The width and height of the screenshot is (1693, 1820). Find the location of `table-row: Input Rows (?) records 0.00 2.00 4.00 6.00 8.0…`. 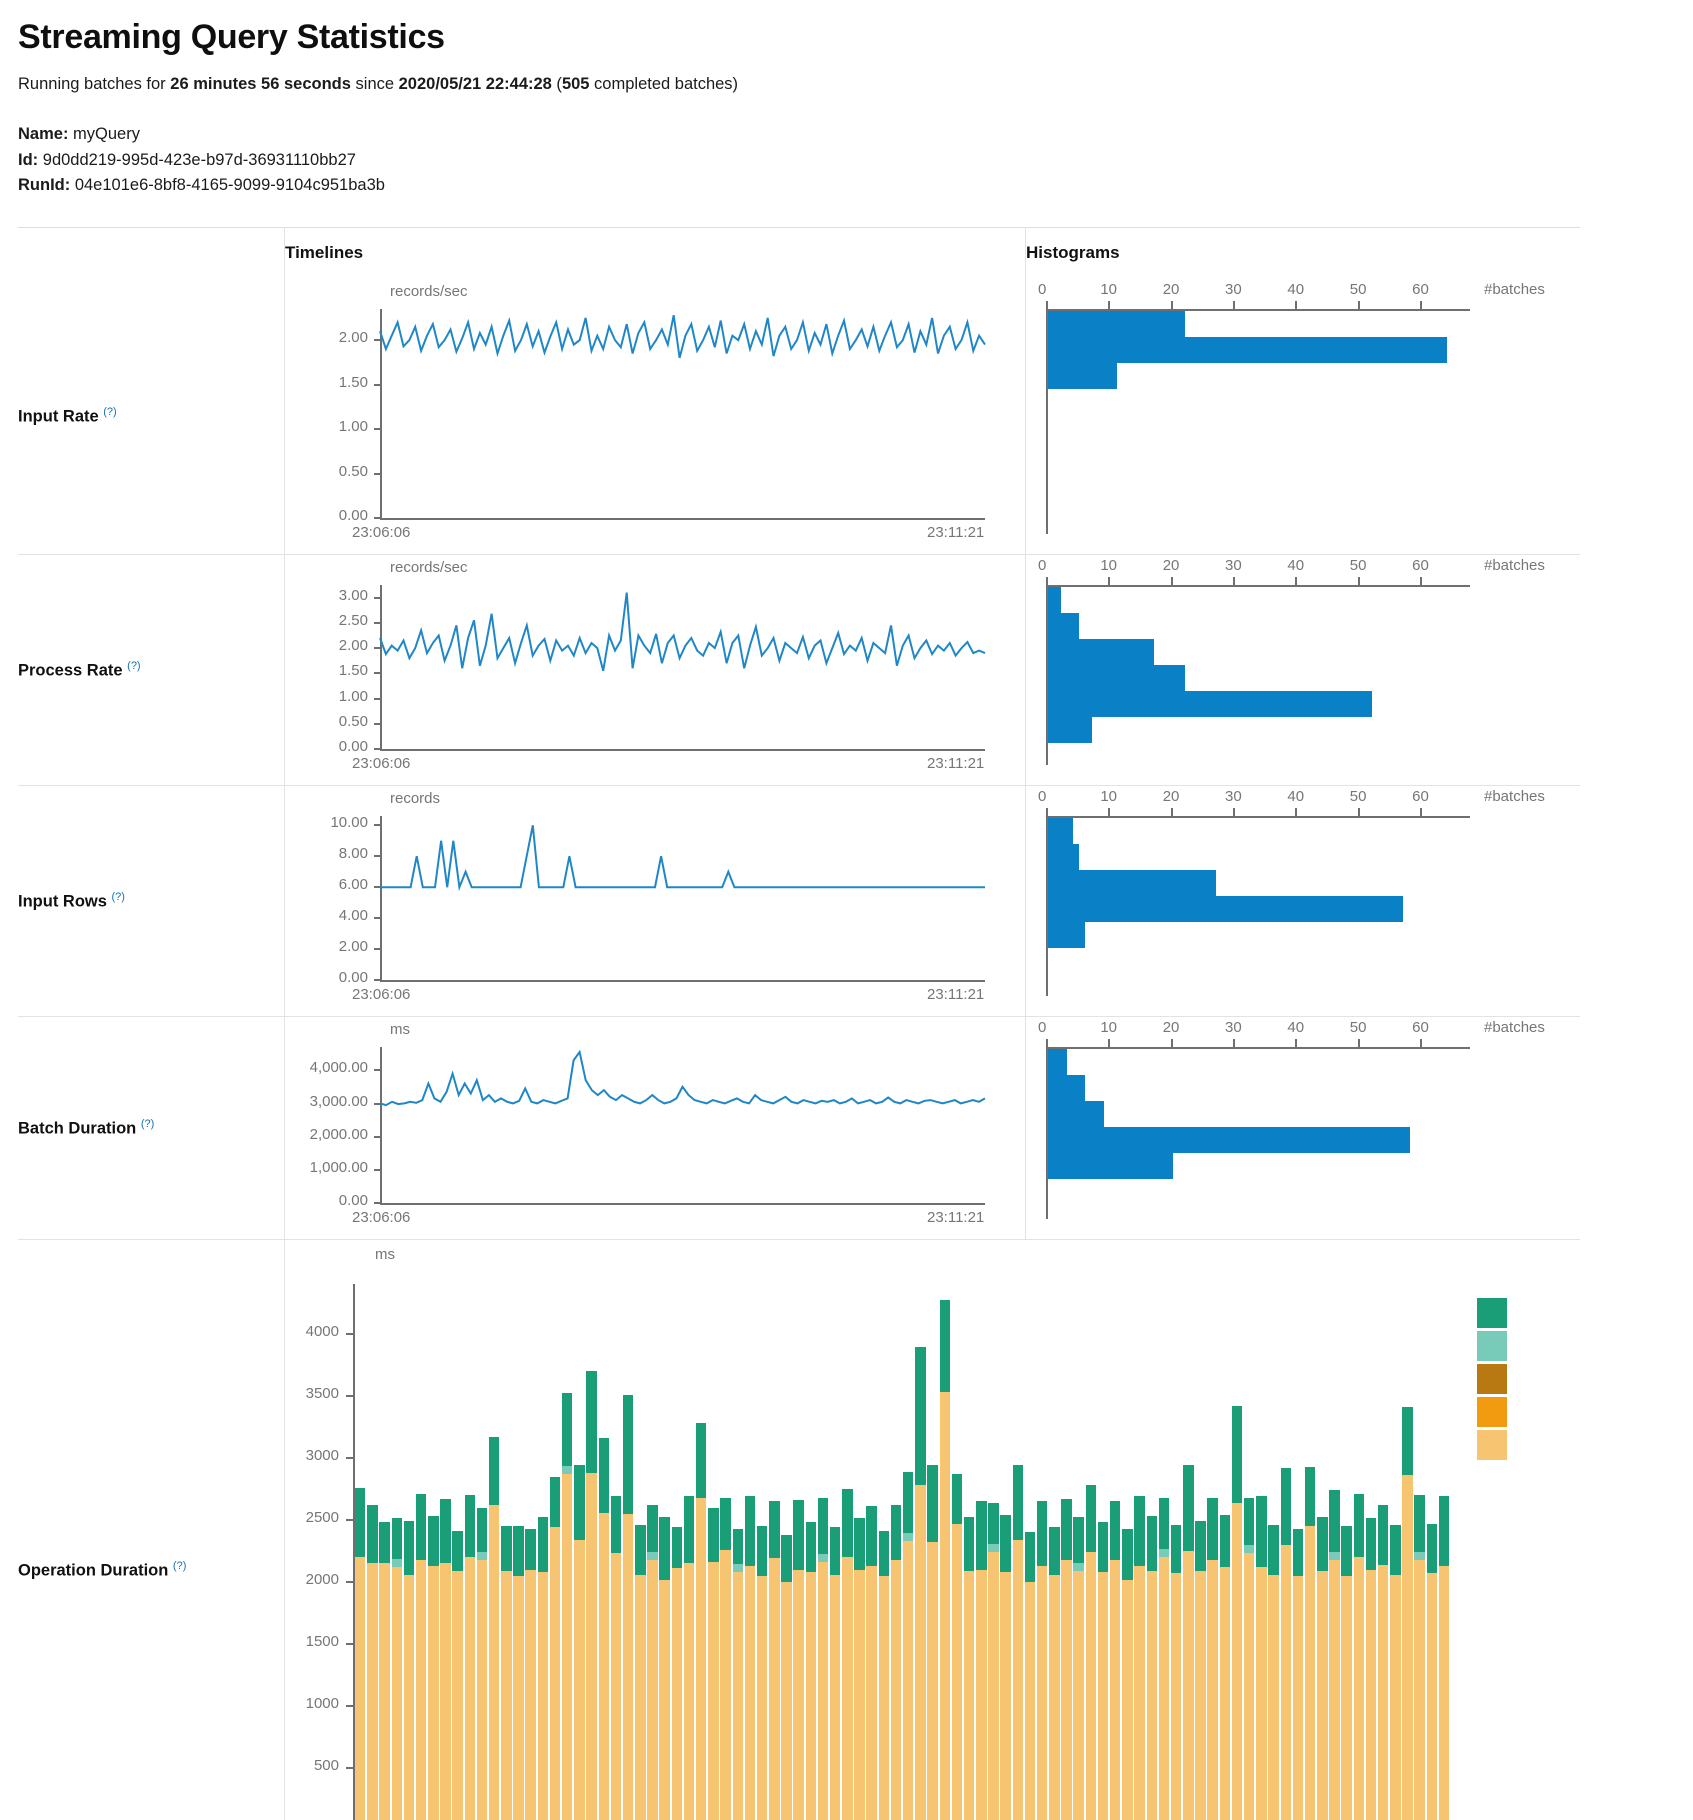

table-row: Input Rows (?) records 0.00 2.00 4.00 6.00 8.0… is located at coordinates (799, 901).